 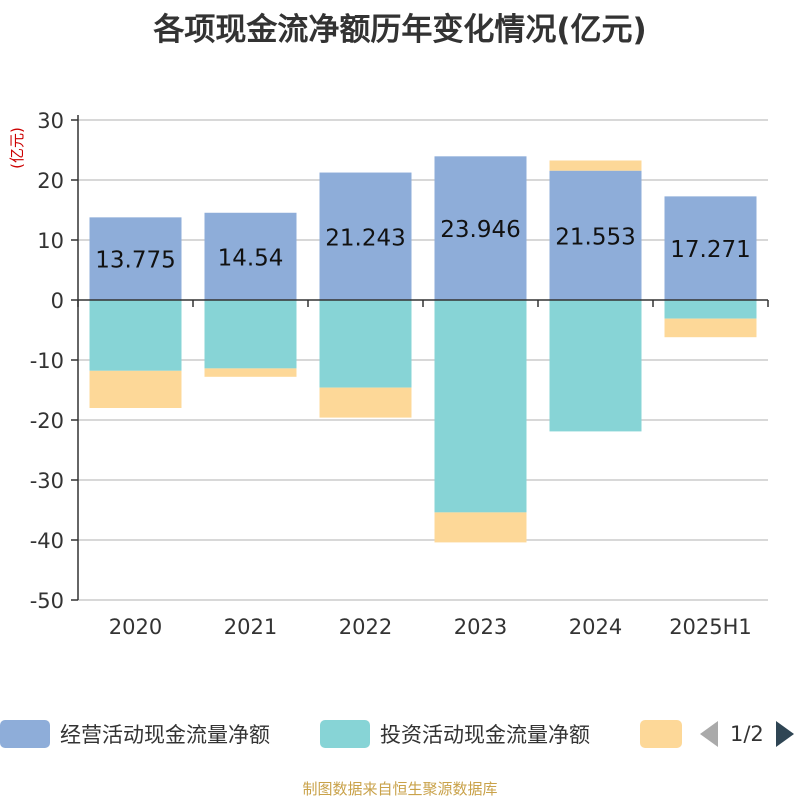 What do you see at coordinates (135, 389) in the screenshot?
I see `bar-series-2-2020` at bounding box center [135, 389].